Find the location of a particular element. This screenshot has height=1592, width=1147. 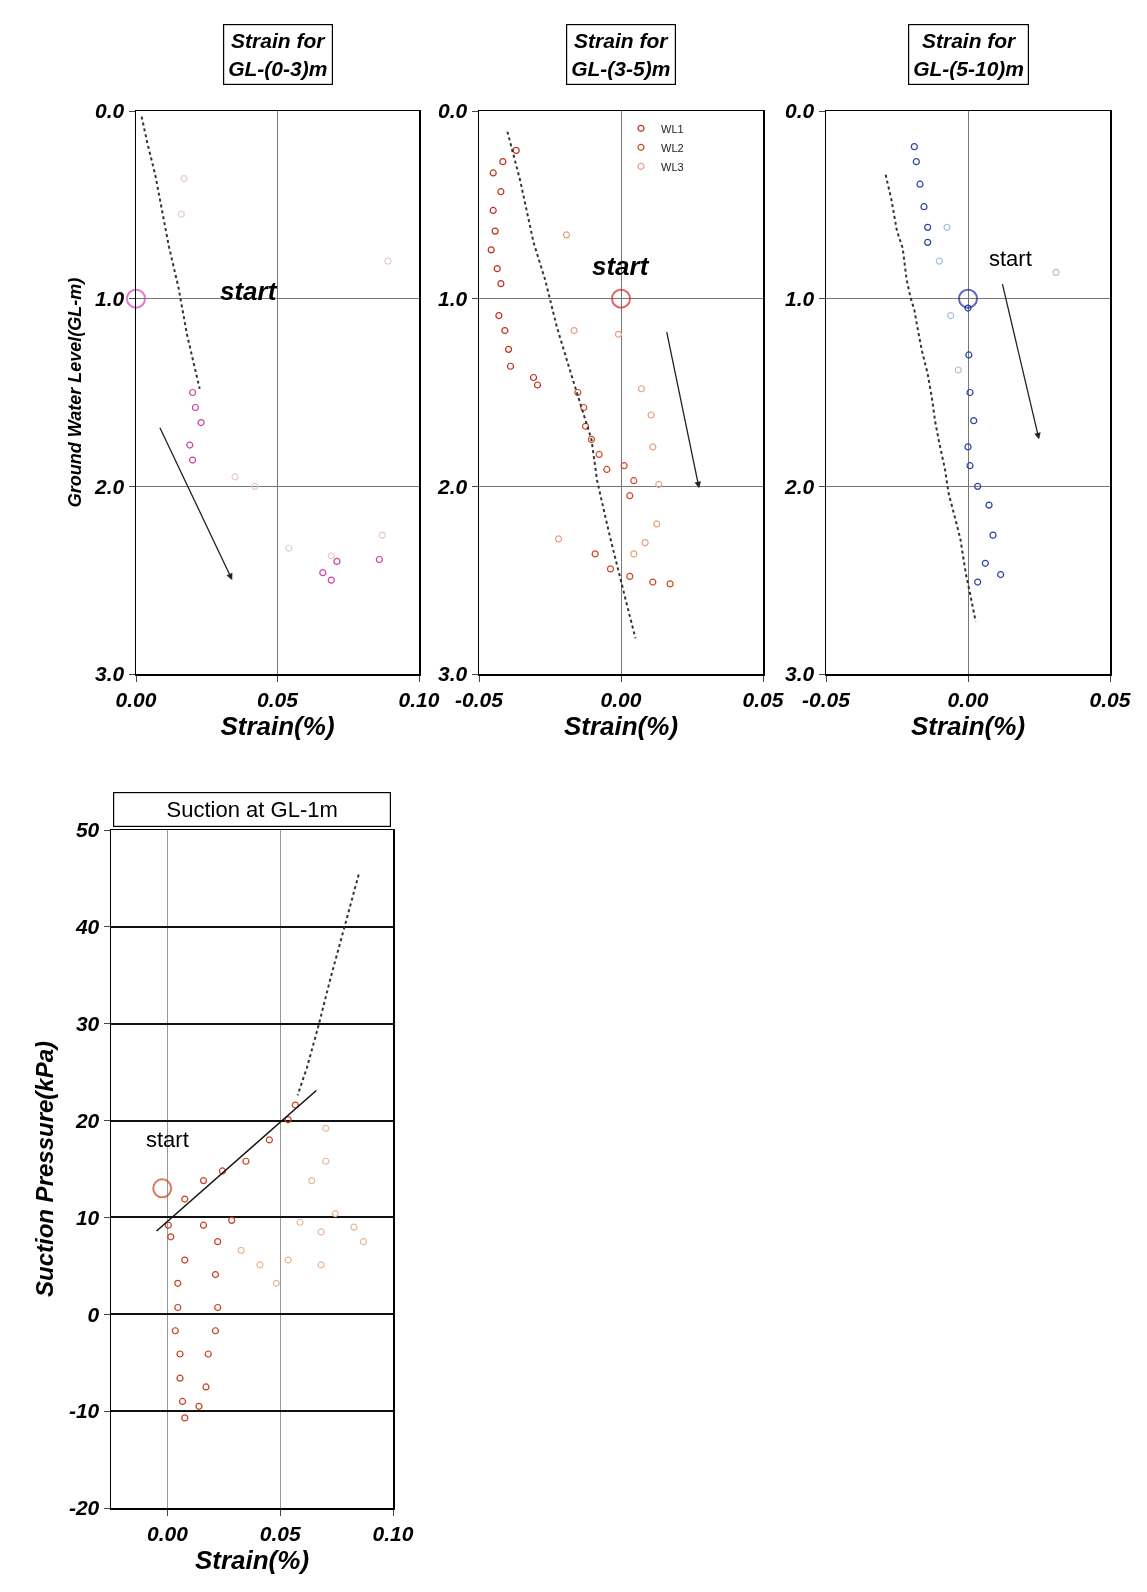

legend-label: WL1 is located at coordinates (672, 128).